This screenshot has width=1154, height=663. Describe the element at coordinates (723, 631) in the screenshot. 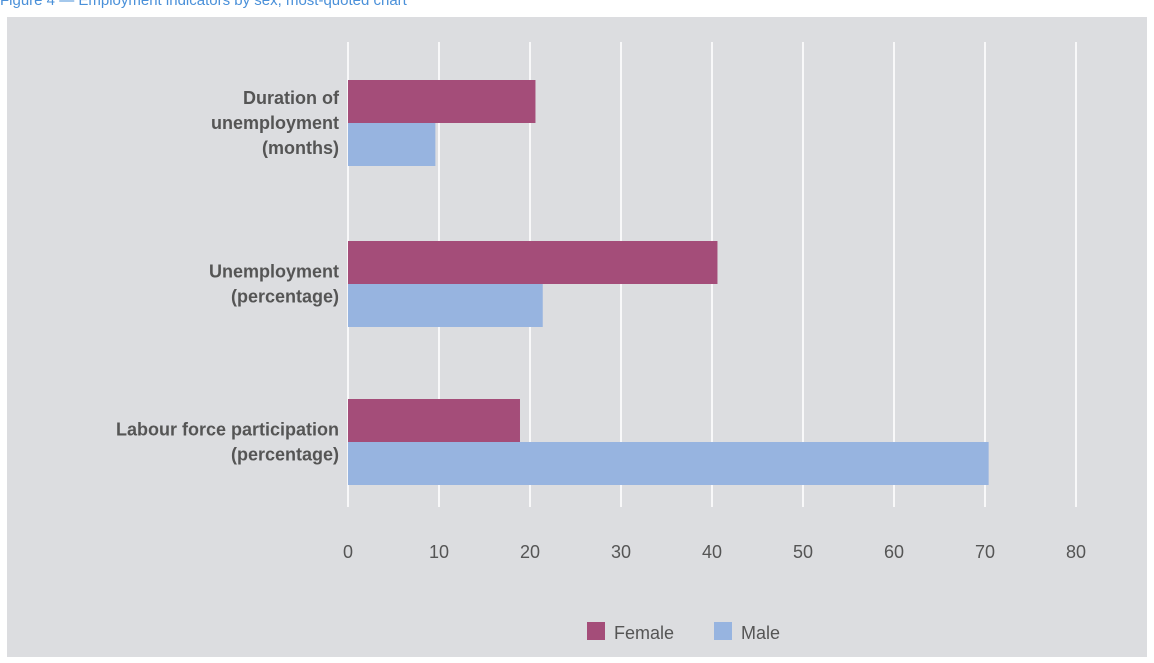

I see `legend-swatch-male` at that location.